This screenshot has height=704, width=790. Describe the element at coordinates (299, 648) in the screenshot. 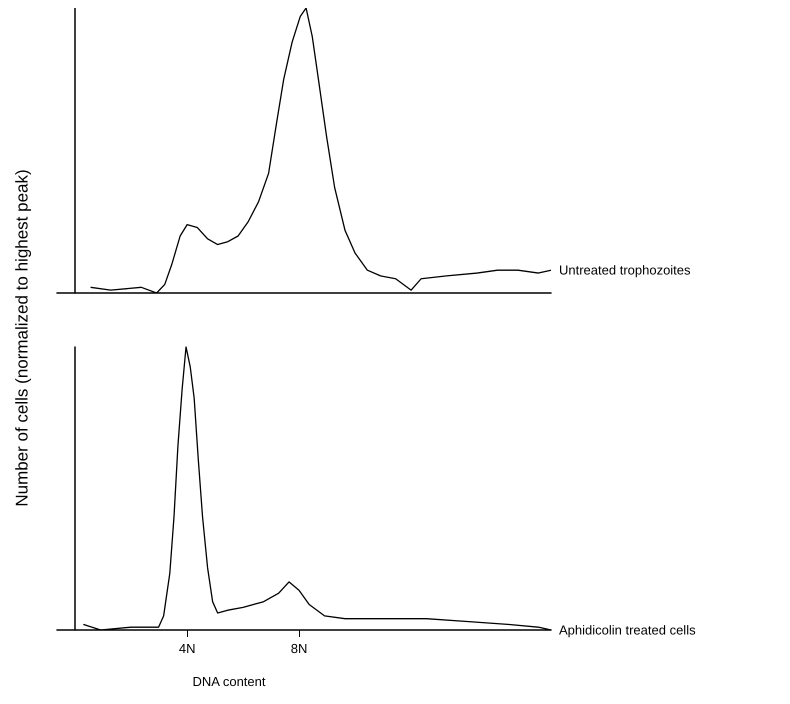

I see `x-tick-label: 8N` at that location.